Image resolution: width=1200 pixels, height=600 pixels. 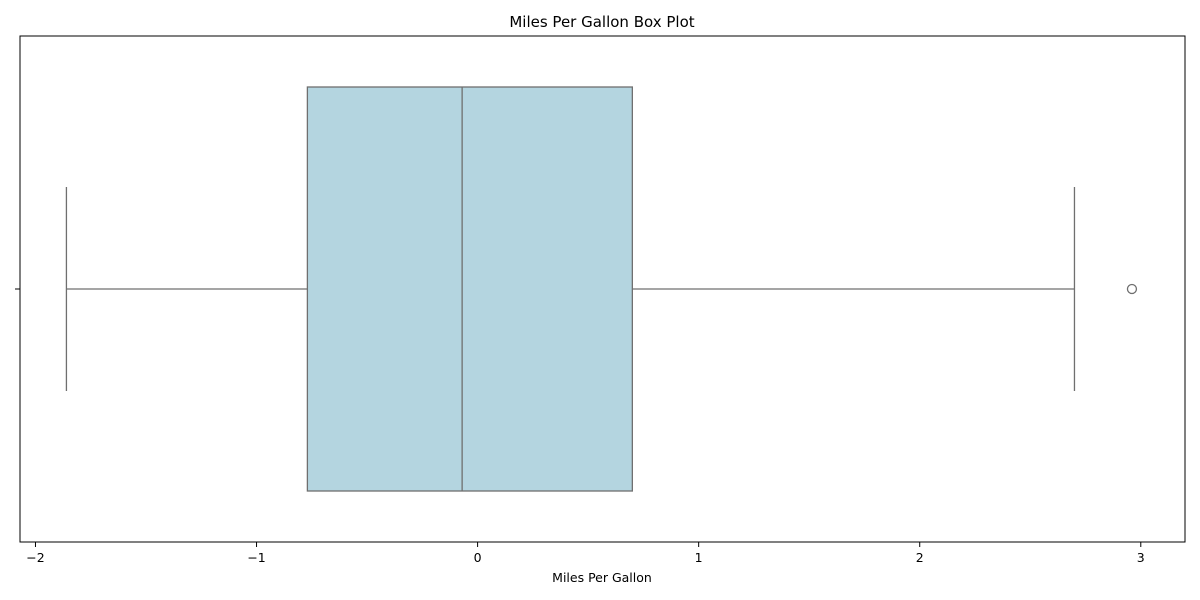 What do you see at coordinates (602, 577) in the screenshot?
I see `x-axis-label: Miles Per Gallon` at bounding box center [602, 577].